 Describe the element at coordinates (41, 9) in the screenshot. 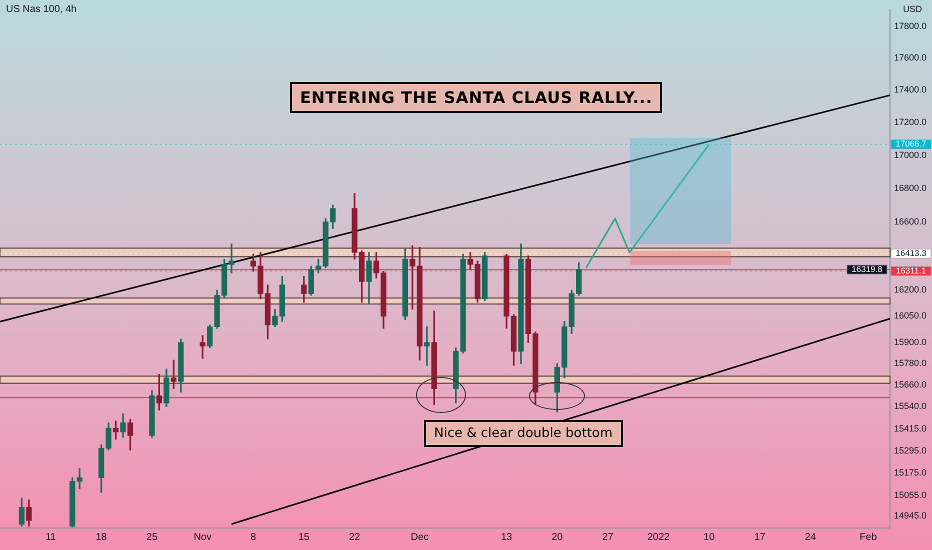

I see `chart-title: US Nas 100, 4h` at that location.